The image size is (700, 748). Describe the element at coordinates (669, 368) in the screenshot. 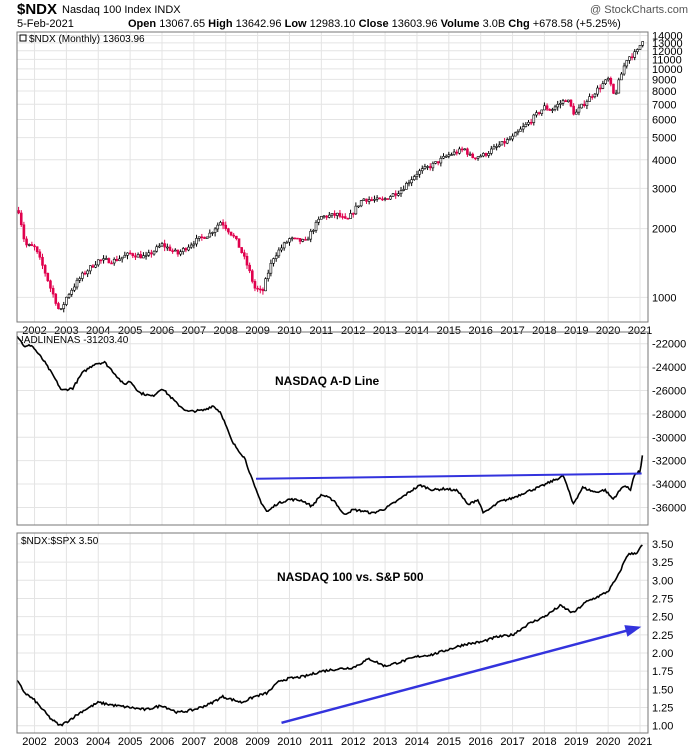

I see `y-tick-label: -24000` at that location.